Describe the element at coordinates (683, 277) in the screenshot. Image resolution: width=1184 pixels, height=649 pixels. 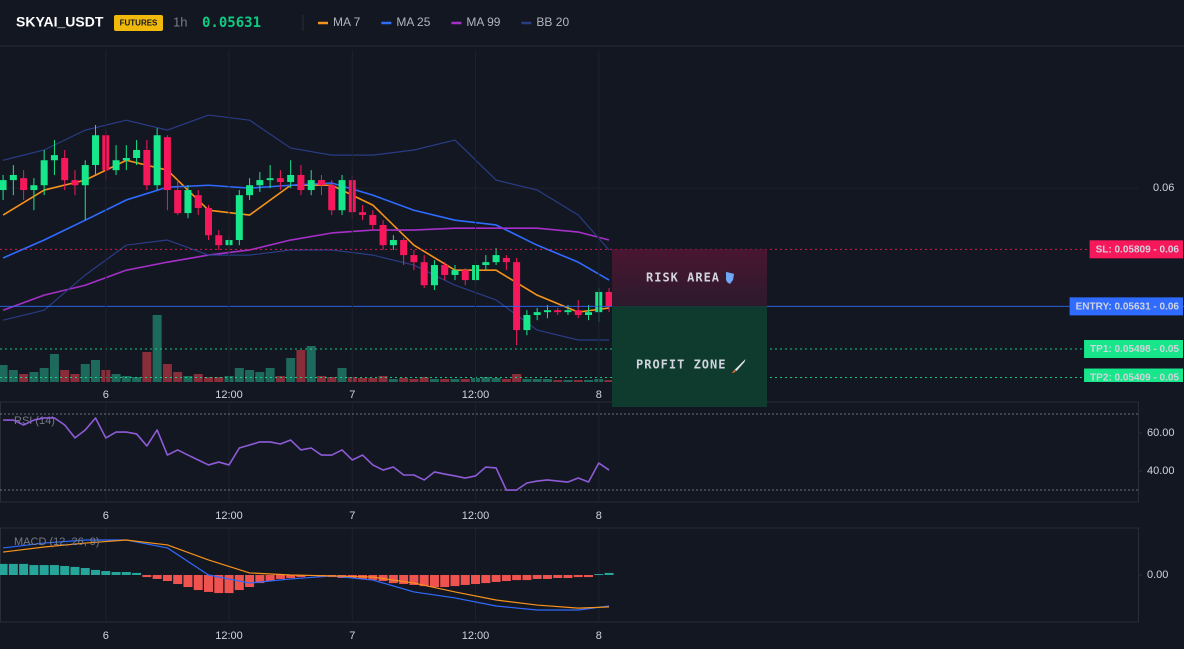
I see `risk-zone-label: RISK AREA` at that location.